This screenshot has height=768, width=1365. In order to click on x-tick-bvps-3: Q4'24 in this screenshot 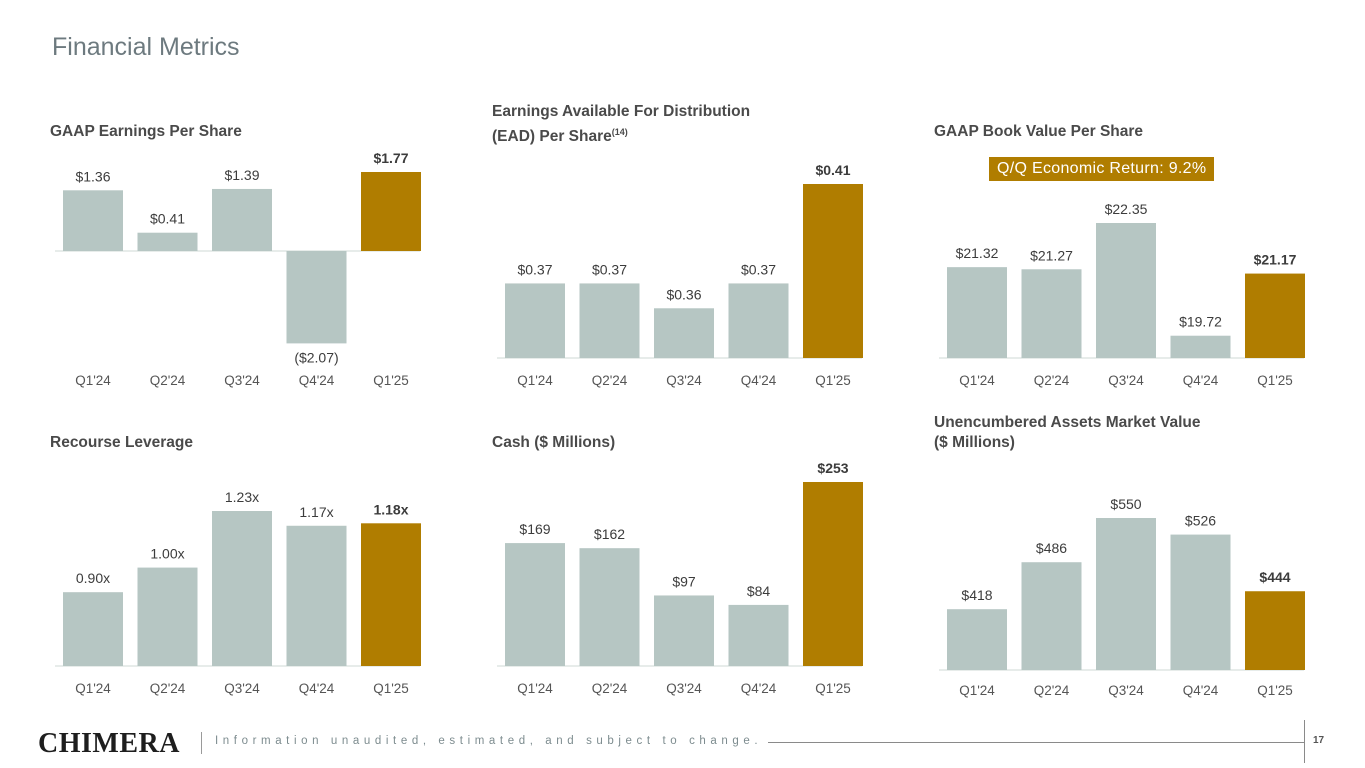, I will do `click(1201, 380)`.